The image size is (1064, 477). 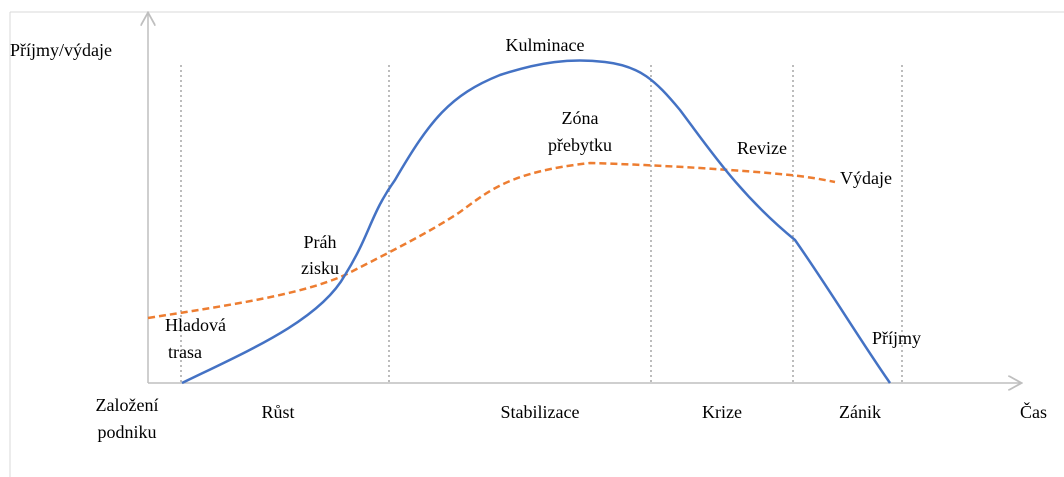 What do you see at coordinates (195, 325) in the screenshot?
I see `annotation: Hladová` at bounding box center [195, 325].